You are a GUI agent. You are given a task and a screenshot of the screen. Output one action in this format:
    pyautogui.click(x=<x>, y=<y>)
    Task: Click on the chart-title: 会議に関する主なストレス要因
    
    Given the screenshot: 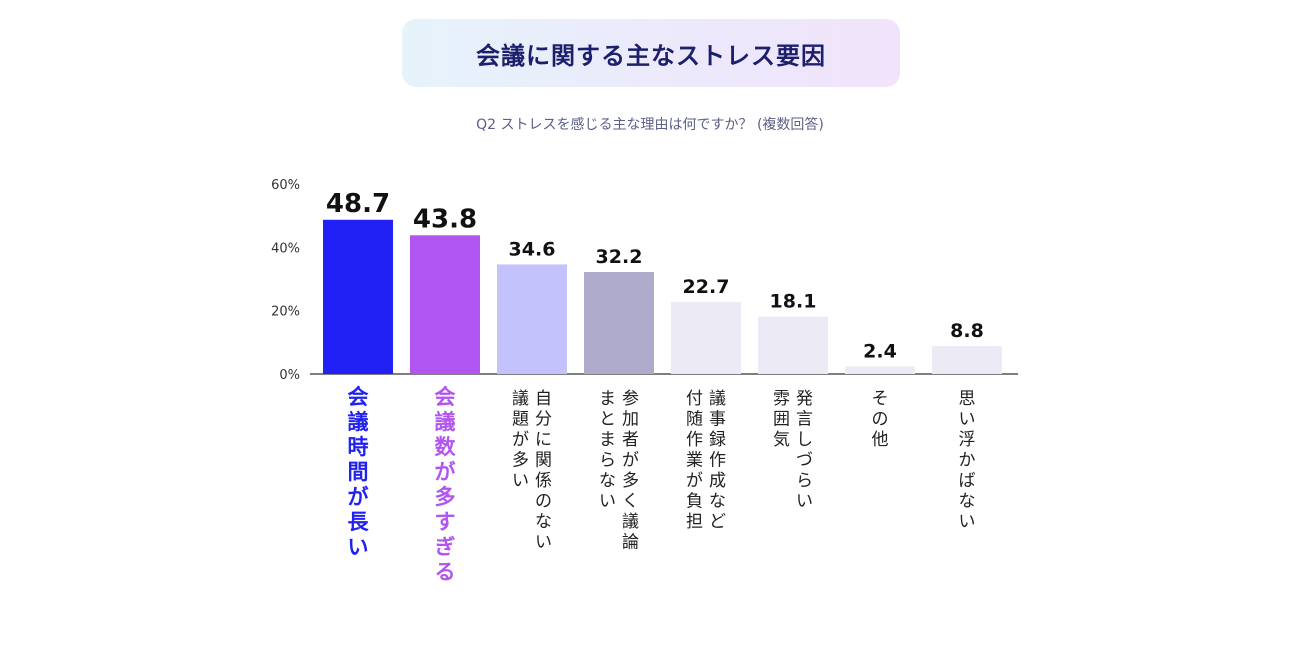 What is the action you would take?
    pyautogui.click(x=651, y=55)
    